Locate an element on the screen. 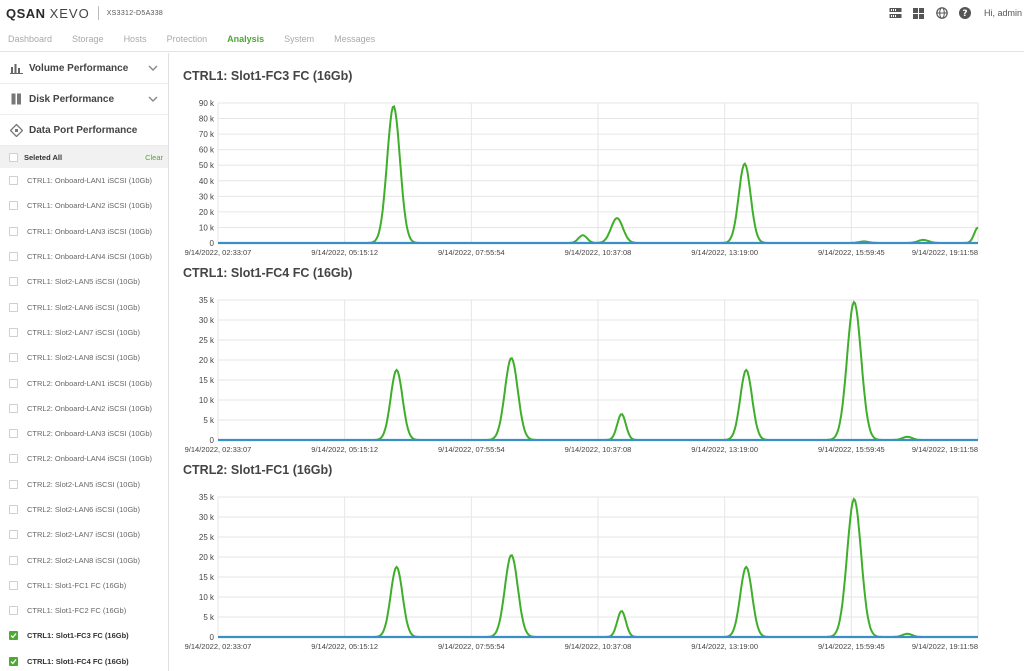 This screenshot has width=1024, height=671. globe-icon is located at coordinates (942, 13).